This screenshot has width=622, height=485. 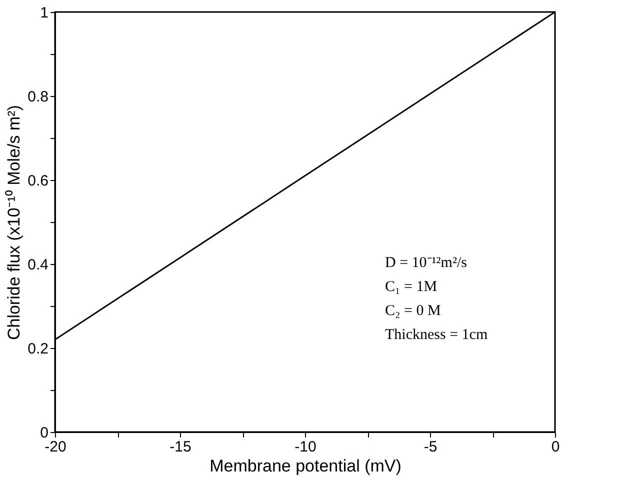 I want to click on y-tick-label: 0.8, so click(x=38, y=97).